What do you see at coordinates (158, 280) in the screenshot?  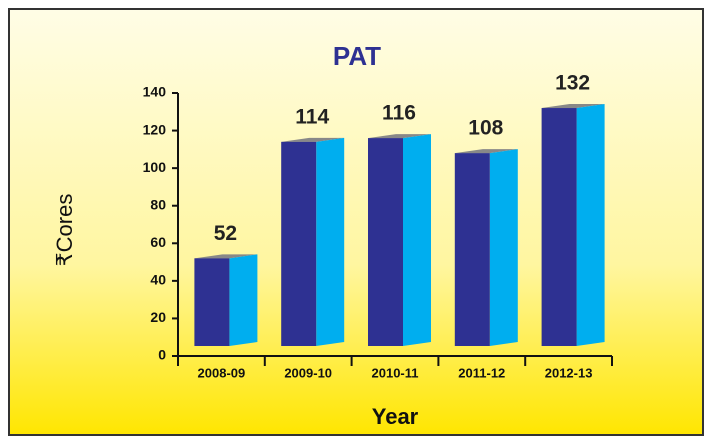 I see `y-tick-label: 40` at bounding box center [158, 280].